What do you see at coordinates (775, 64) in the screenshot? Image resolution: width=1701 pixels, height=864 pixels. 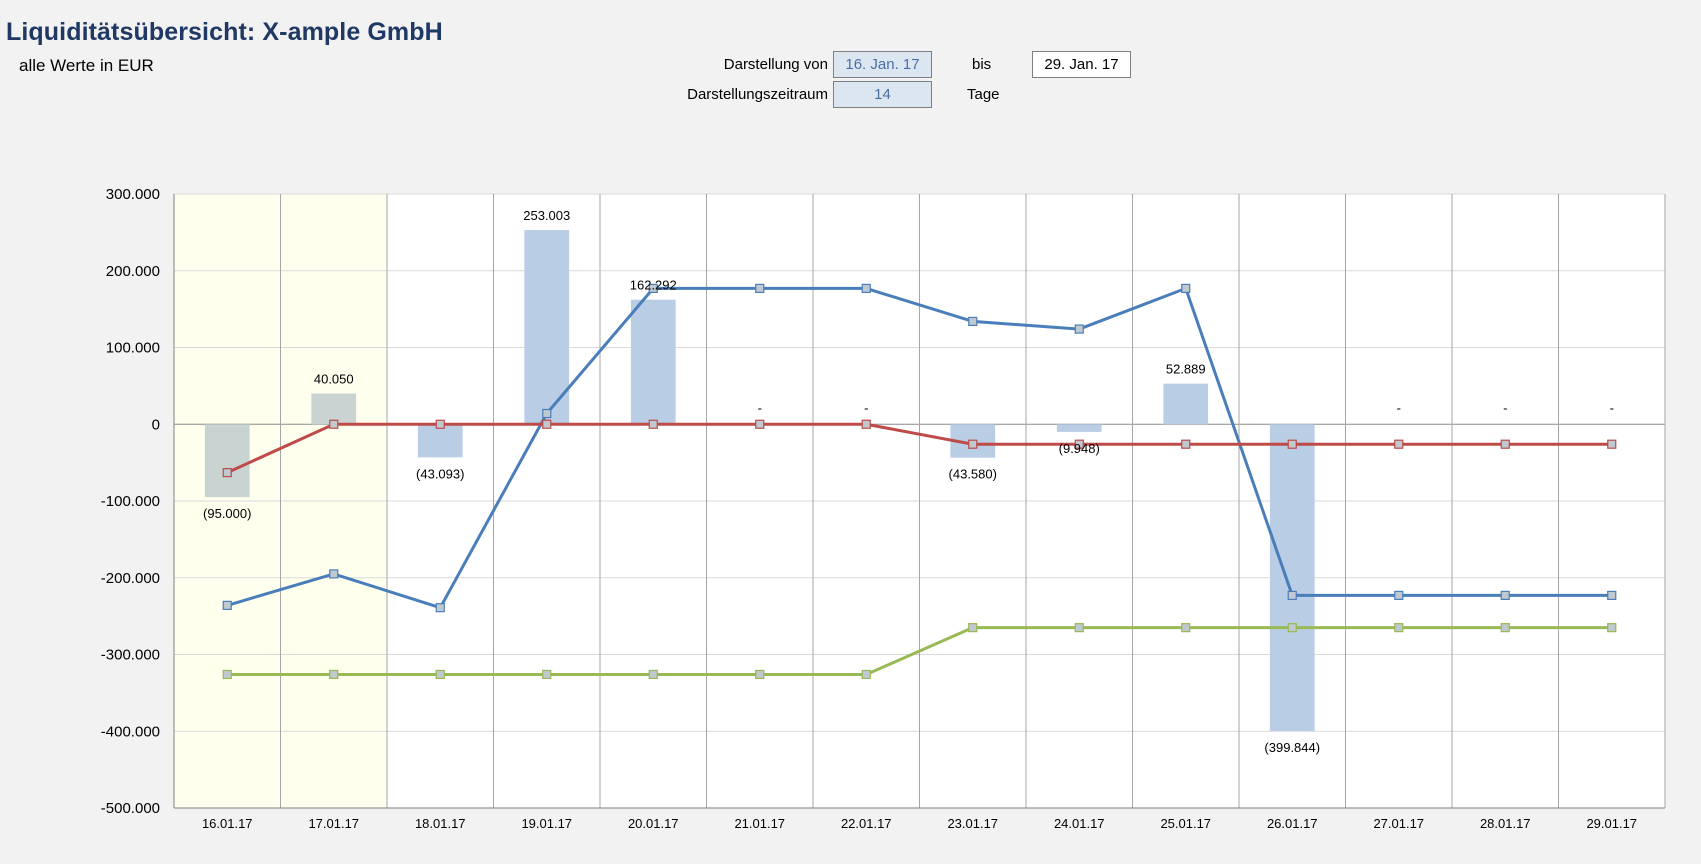 I see `from-label: Darstellung von` at bounding box center [775, 64].